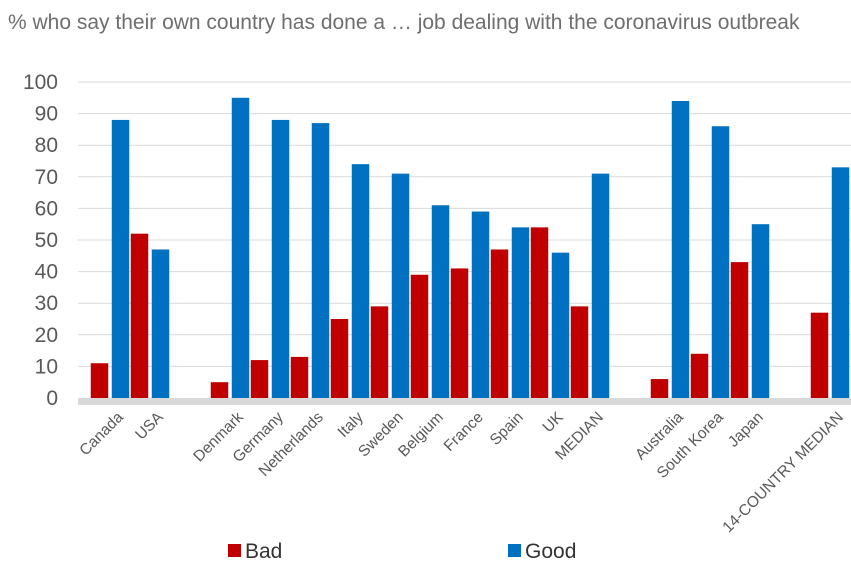 Image resolution: width=851 pixels, height=561 pixels. What do you see at coordinates (52, 398) in the screenshot?
I see `y-tick-label: 0` at bounding box center [52, 398].